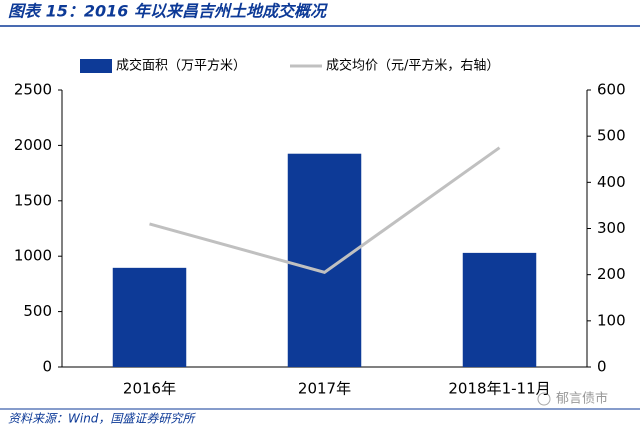 Image resolution: width=640 pixels, height=428 pixels. I want to click on y2-tick-label: 300, so click(611, 228).